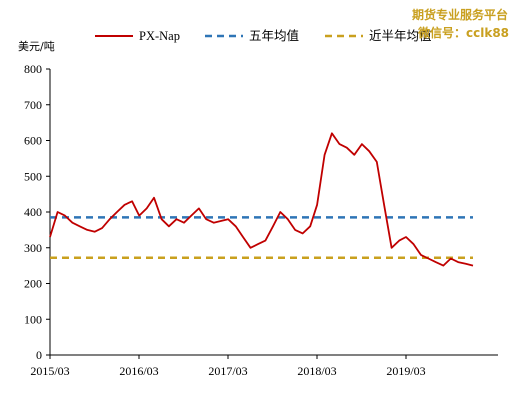 The width and height of the screenshot is (522, 403). Describe the element at coordinates (227, 371) in the screenshot. I see `x-tick-label: 2017/03` at that location.